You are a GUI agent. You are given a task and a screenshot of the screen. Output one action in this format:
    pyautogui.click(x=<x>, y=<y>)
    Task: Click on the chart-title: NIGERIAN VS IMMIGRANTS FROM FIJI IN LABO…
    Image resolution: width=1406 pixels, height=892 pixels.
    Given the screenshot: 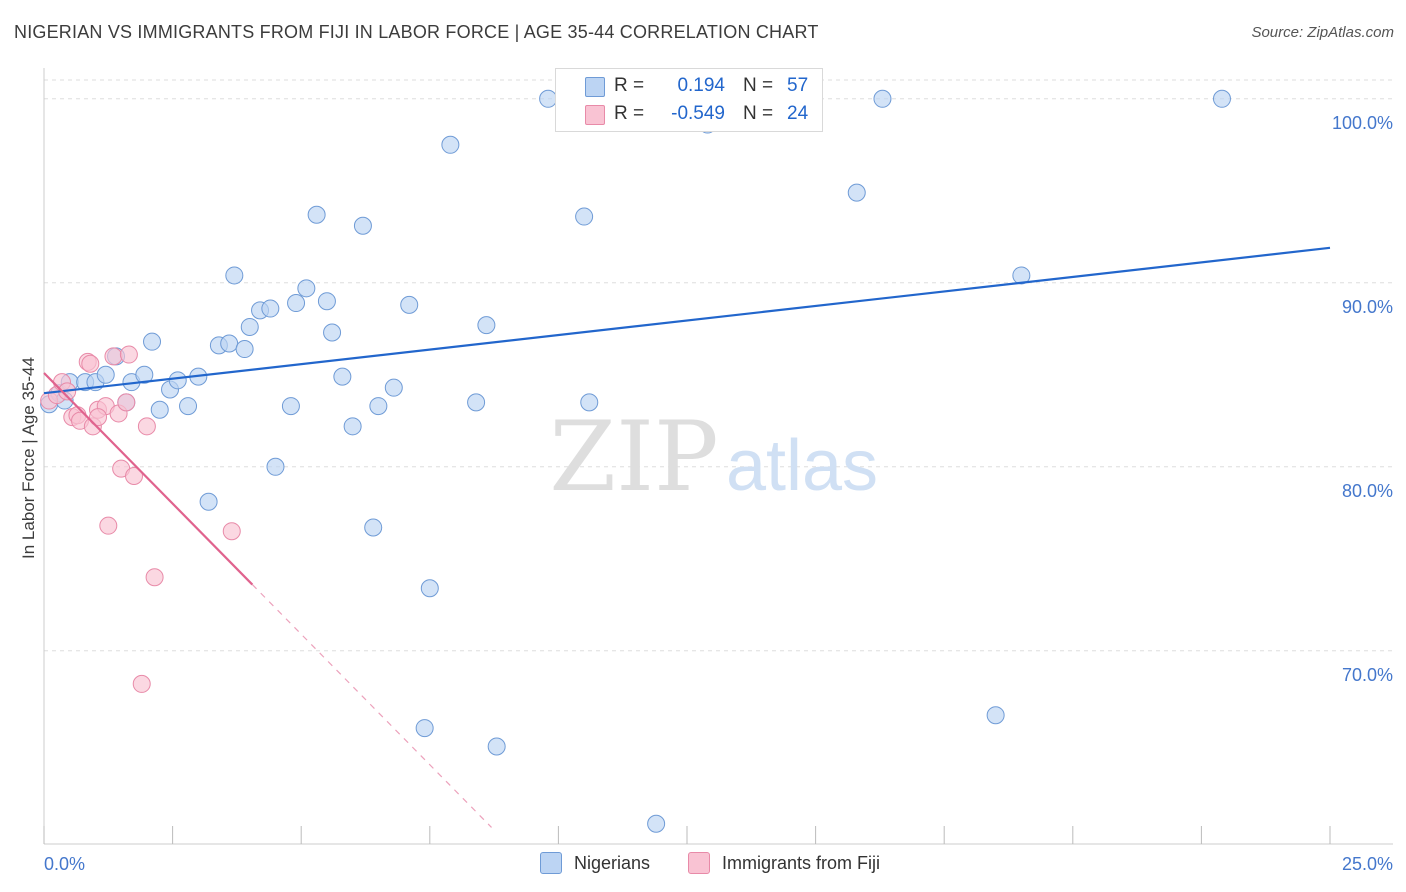 What is the action you would take?
    pyautogui.click(x=416, y=32)
    